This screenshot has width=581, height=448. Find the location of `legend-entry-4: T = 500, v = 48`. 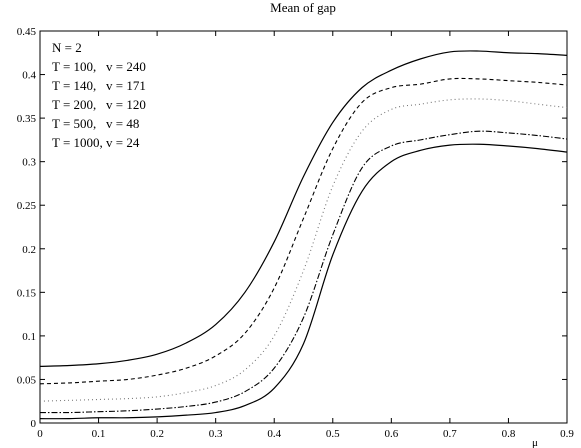

legend-entry-4: T = 500, v = 48 is located at coordinates (95, 123).